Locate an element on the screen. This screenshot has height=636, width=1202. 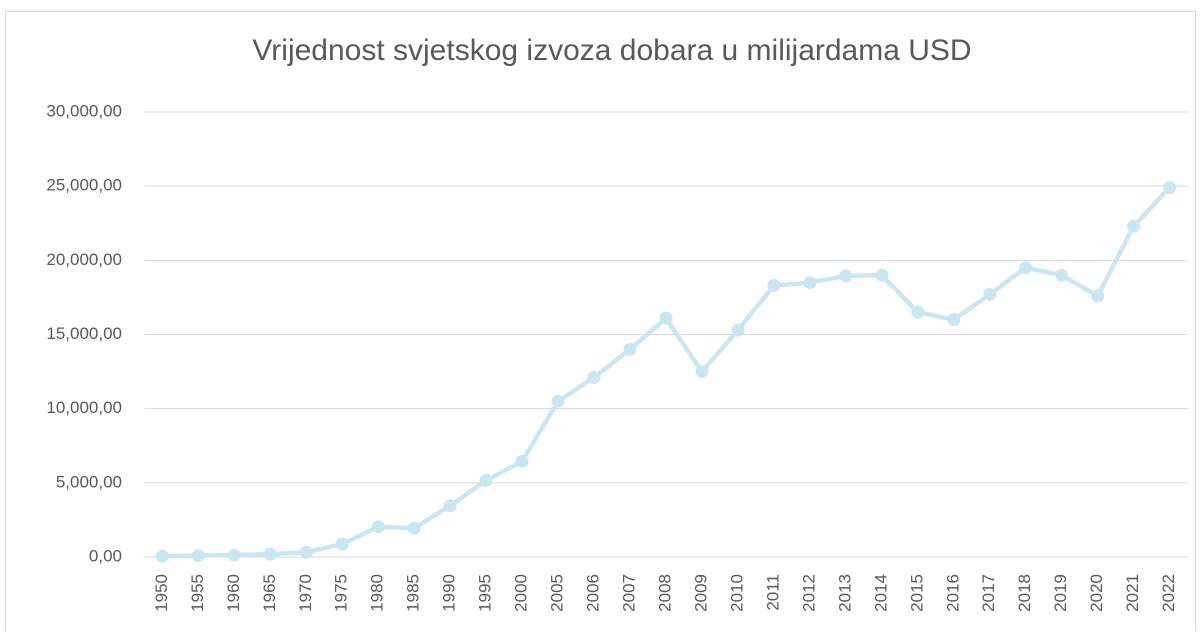
y-tick-label: 15,000,00 is located at coordinates (84, 333).